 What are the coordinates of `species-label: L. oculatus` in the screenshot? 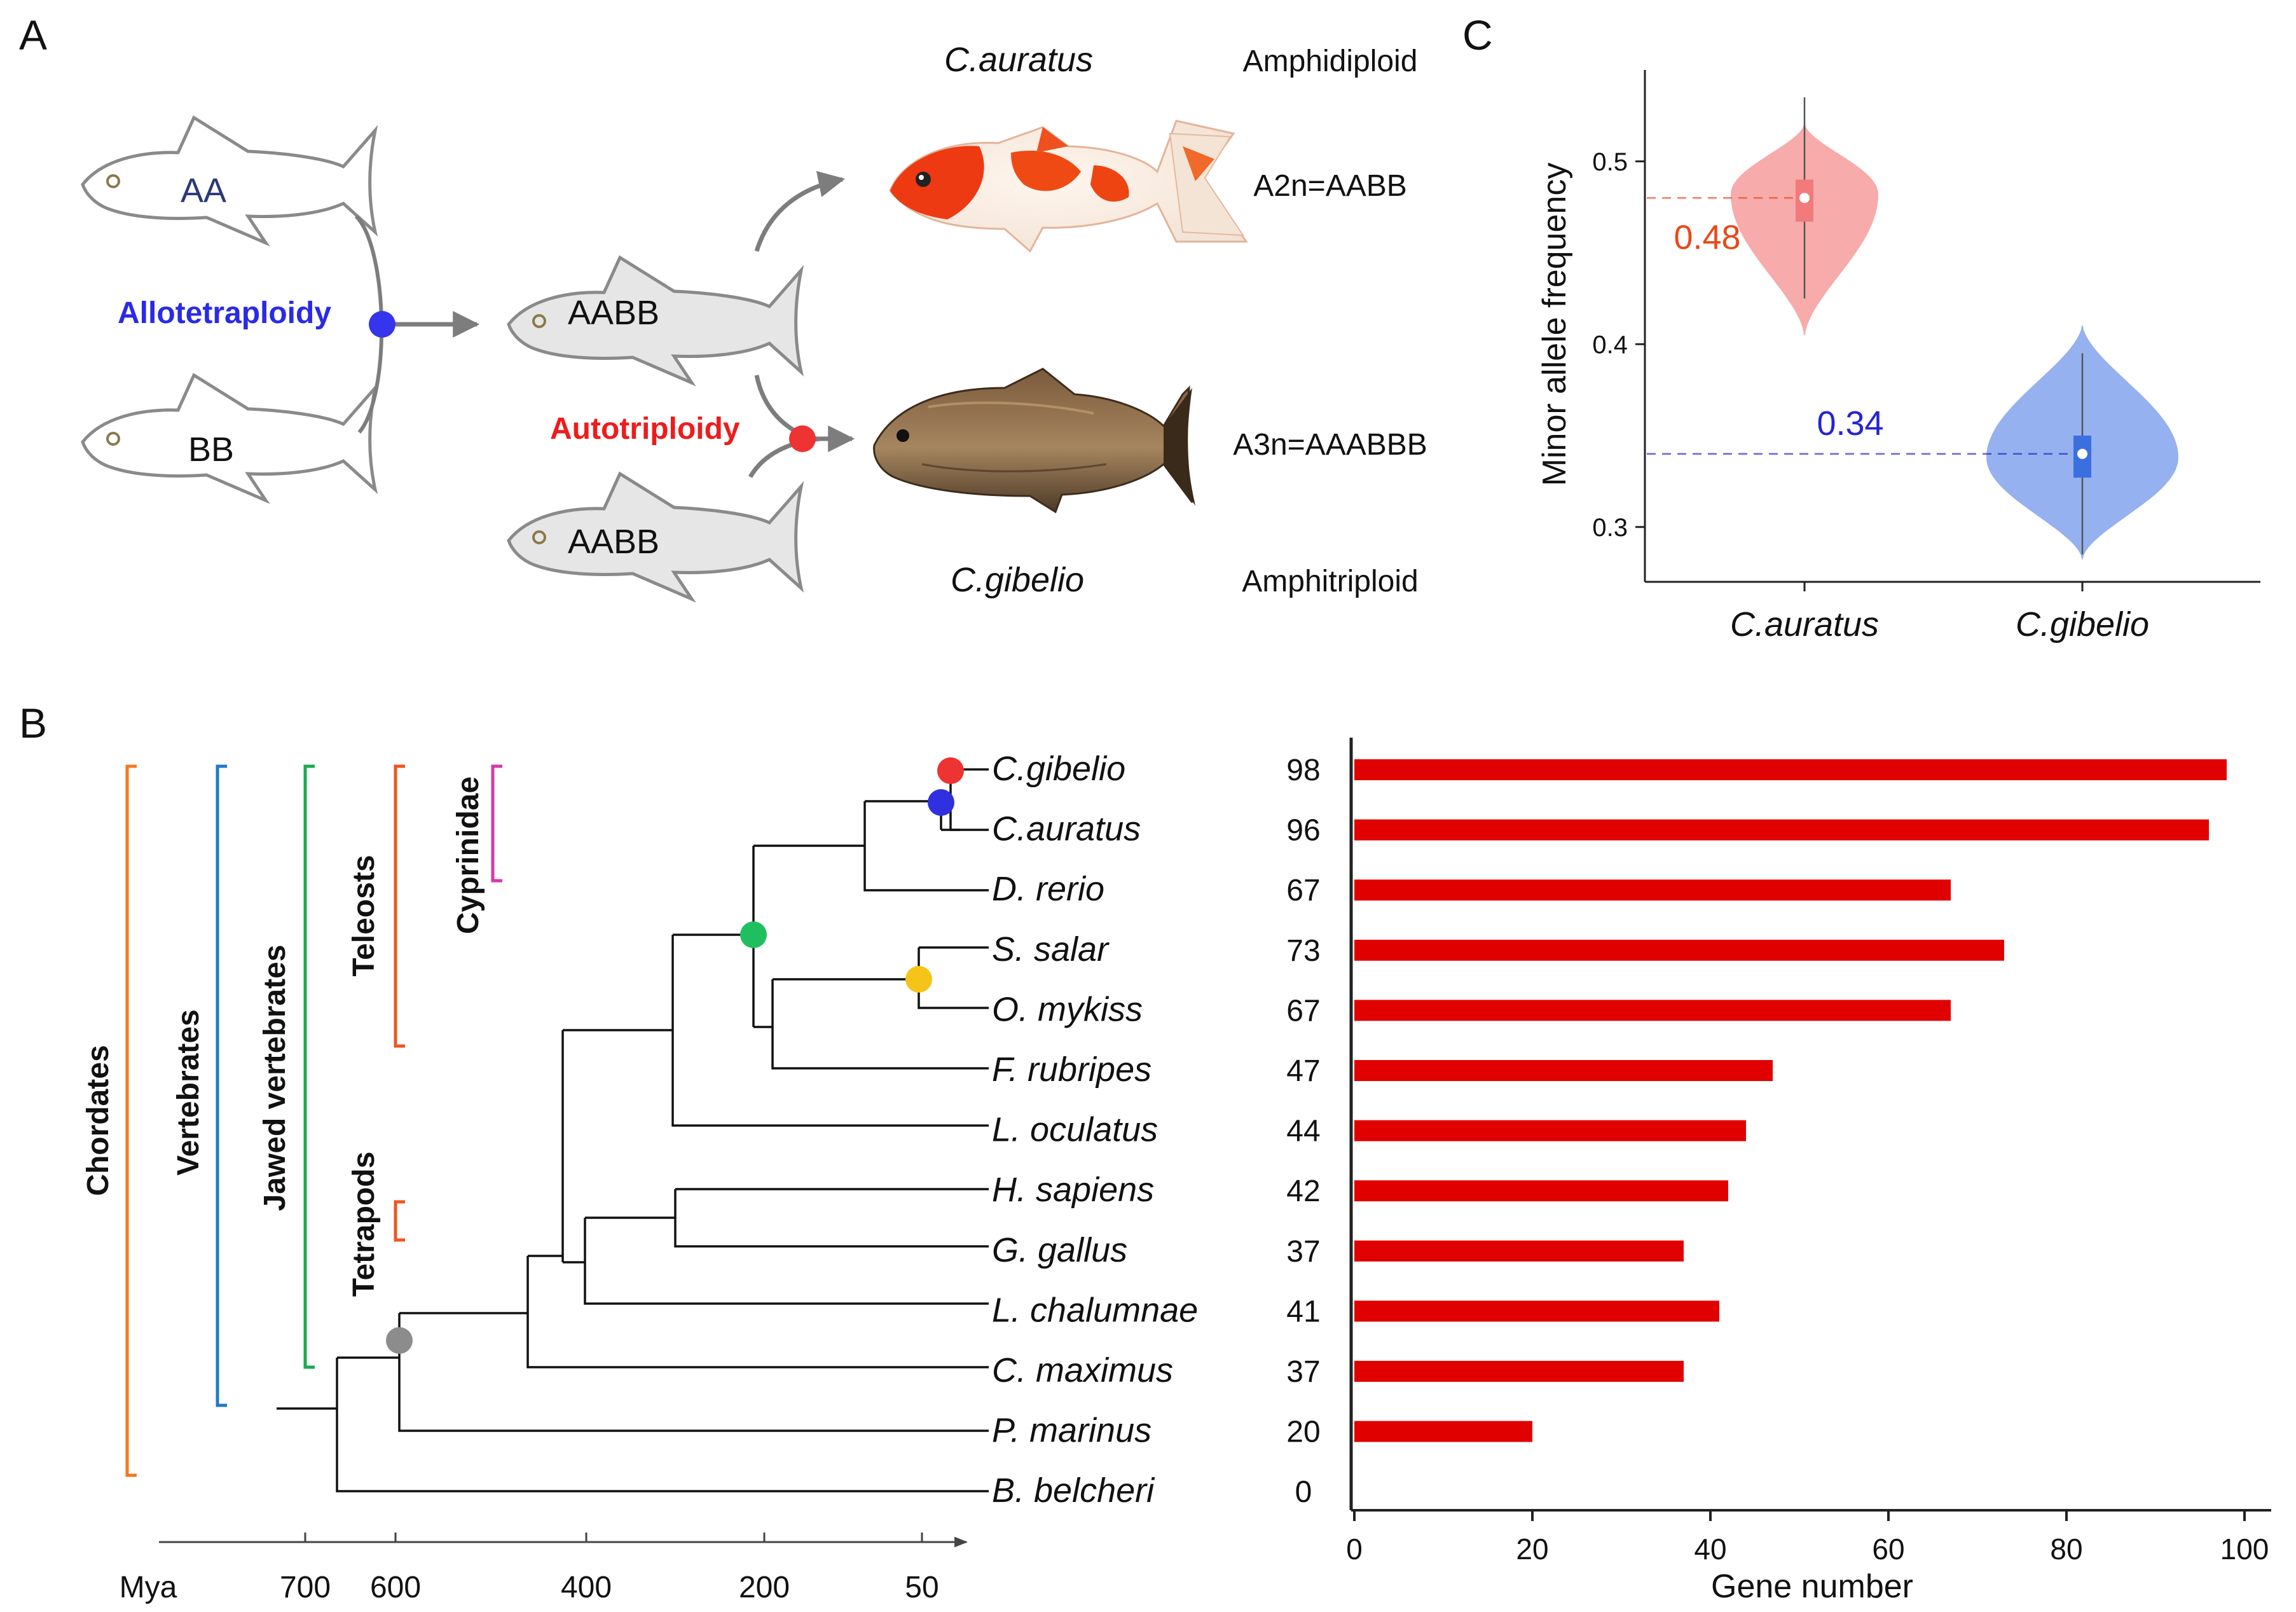 It's located at (1075, 1130).